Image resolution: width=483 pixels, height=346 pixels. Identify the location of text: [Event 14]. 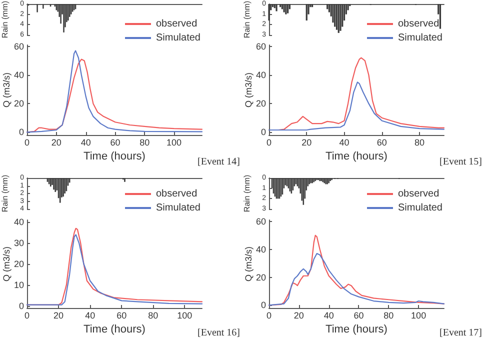
(219, 162).